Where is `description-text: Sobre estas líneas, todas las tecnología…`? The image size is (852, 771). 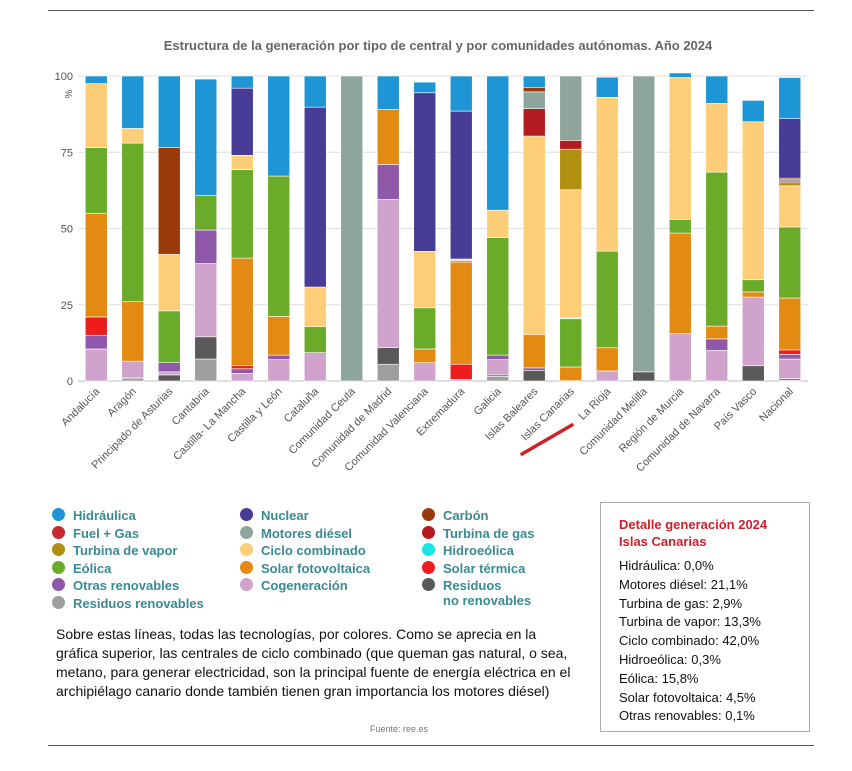
description-text: Sobre estas líneas, todas las tecnología… is located at coordinates (313, 662).